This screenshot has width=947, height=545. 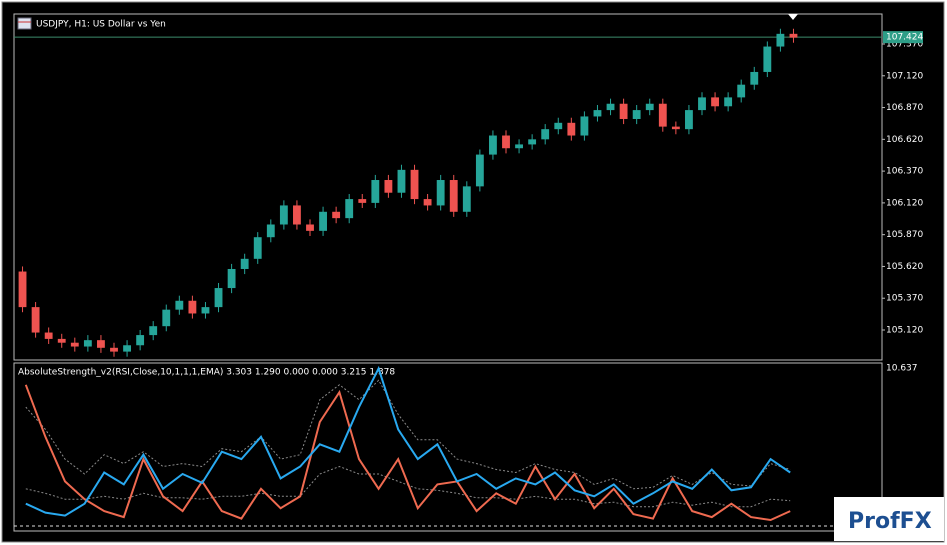 What do you see at coordinates (793, 17) in the screenshot?
I see `shift-marker` at bounding box center [793, 17].